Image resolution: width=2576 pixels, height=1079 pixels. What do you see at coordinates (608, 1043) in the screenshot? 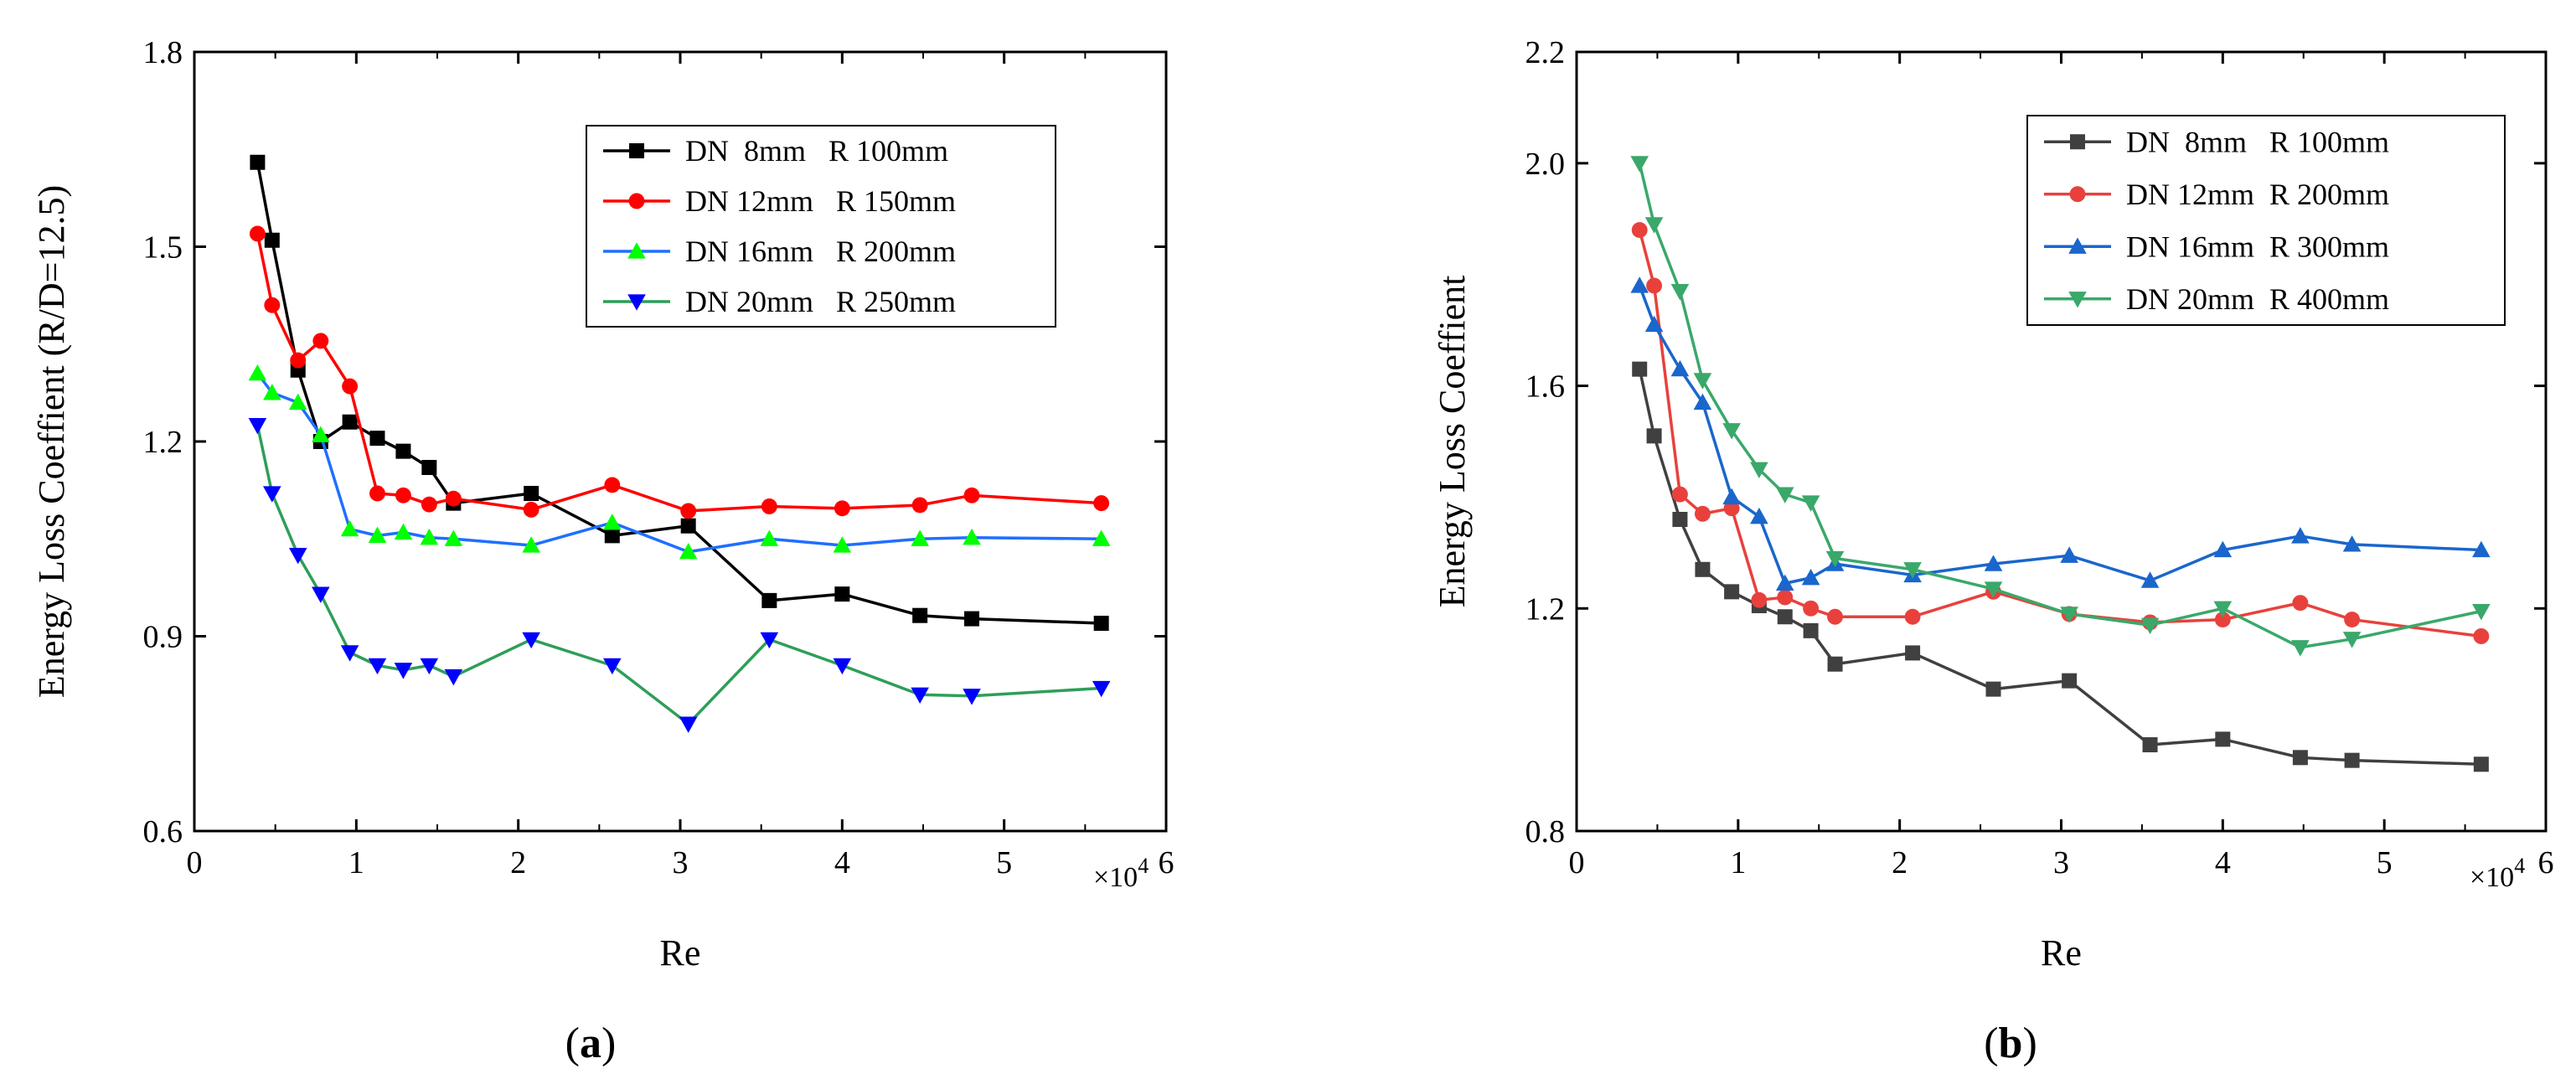
I see `caption-close: )` at bounding box center [608, 1043].